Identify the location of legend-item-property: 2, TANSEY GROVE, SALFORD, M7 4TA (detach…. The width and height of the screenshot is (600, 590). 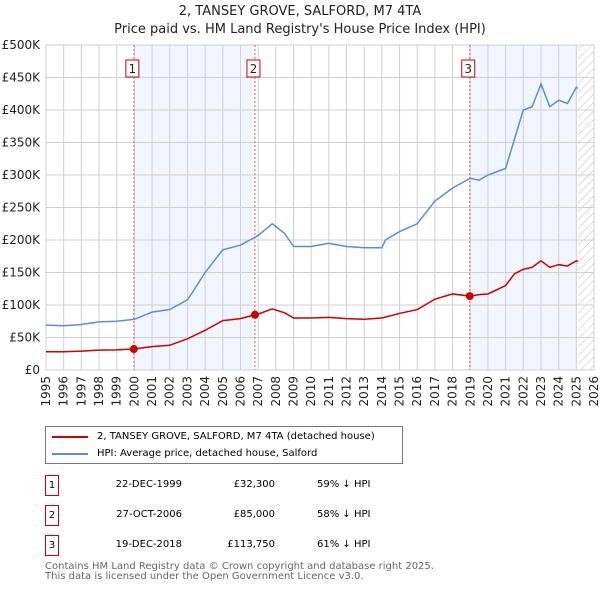
(213, 436).